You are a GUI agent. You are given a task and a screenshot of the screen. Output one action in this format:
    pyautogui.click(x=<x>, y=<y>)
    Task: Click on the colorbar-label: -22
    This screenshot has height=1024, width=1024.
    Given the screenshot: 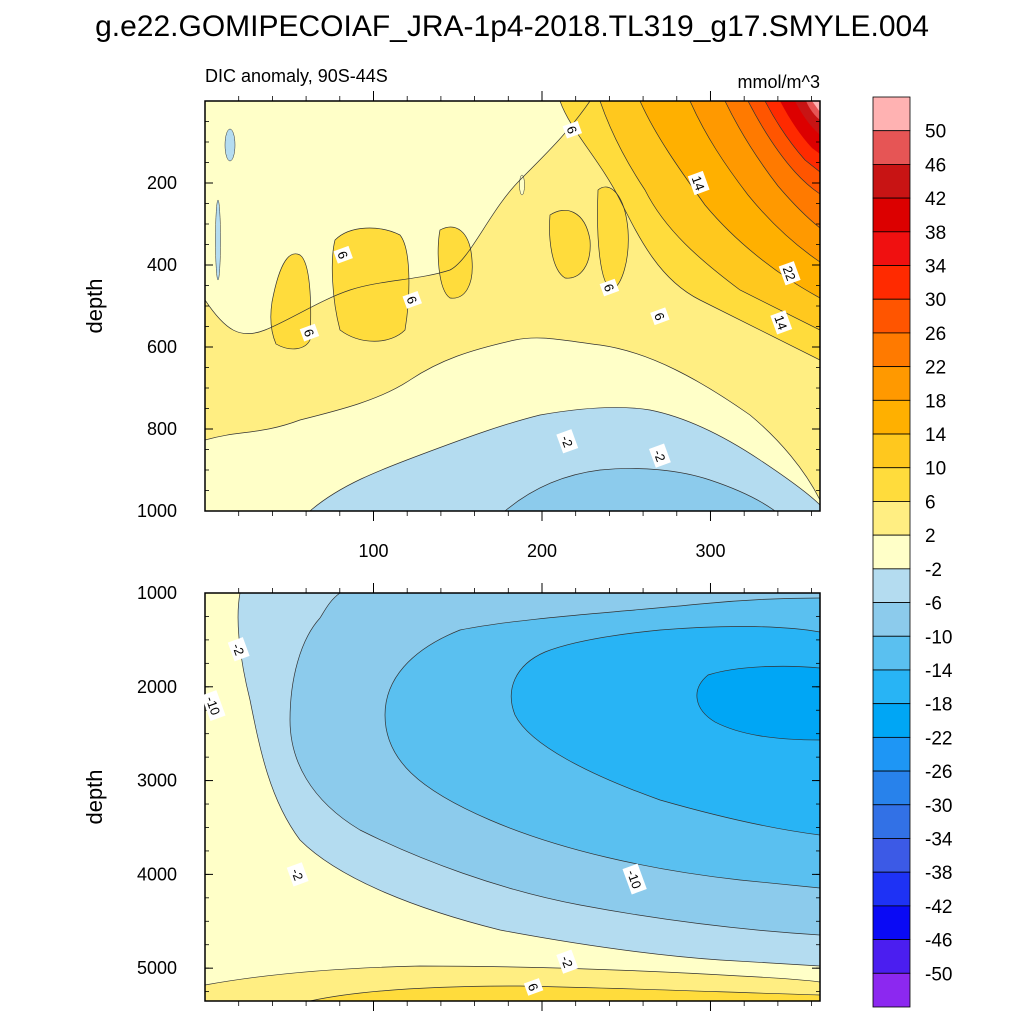 What is the action you would take?
    pyautogui.click(x=938, y=738)
    